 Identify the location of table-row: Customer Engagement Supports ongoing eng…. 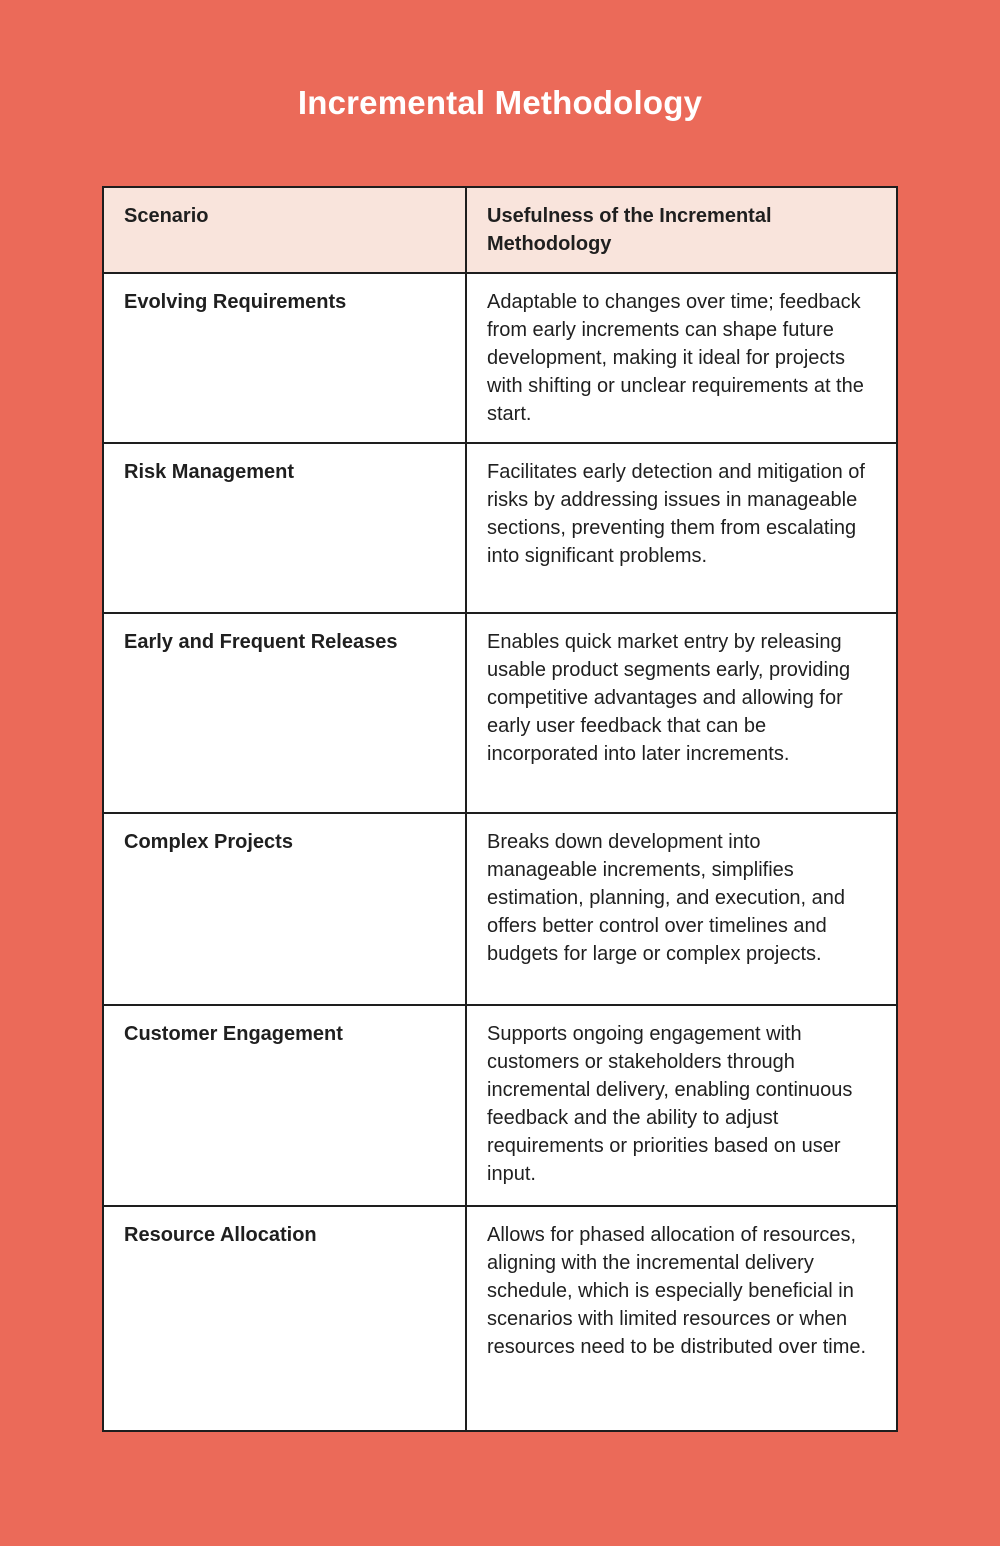
(500, 1105).